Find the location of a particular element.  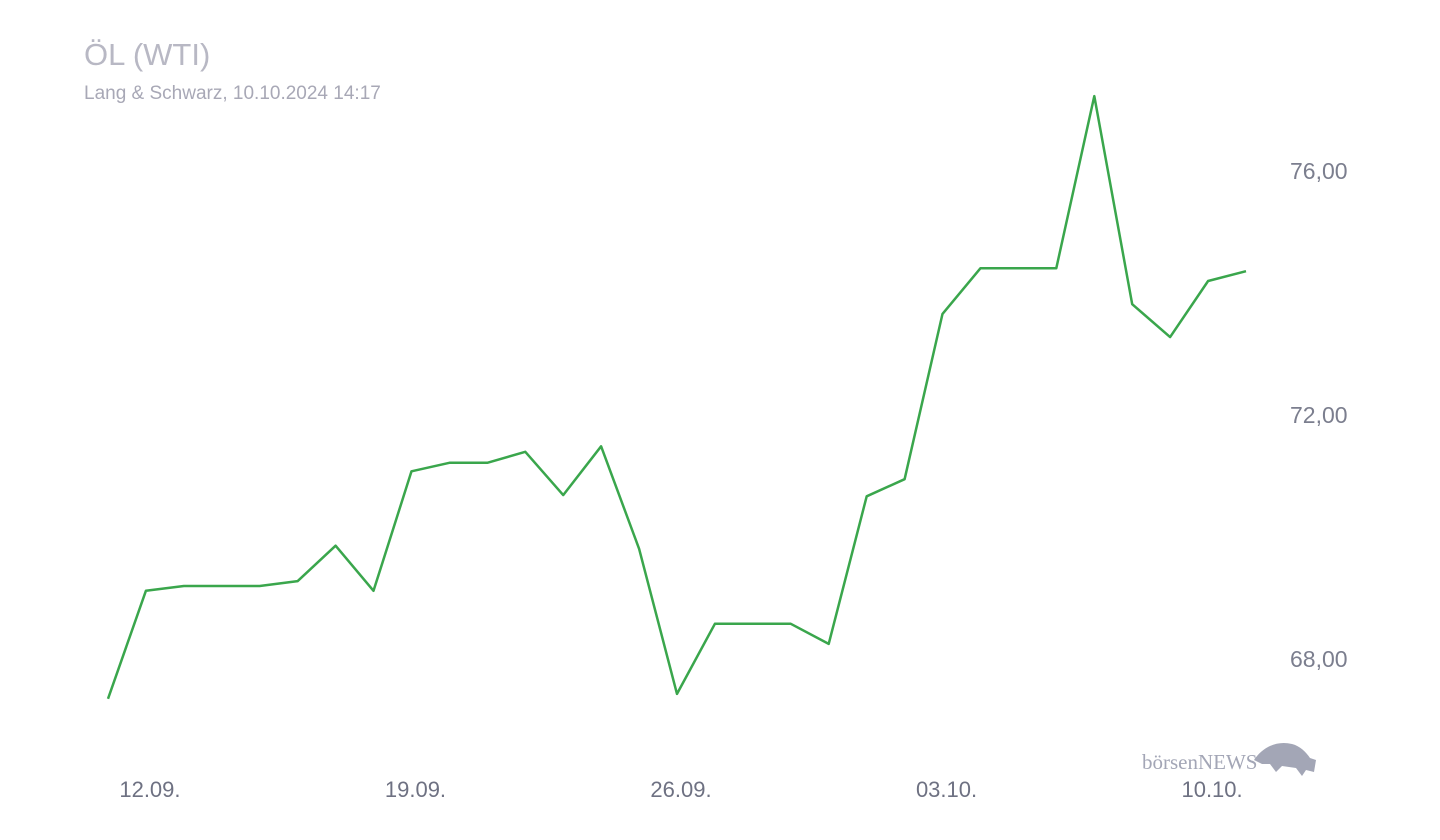

x-tick-label: 19.09. is located at coordinates (415, 789).